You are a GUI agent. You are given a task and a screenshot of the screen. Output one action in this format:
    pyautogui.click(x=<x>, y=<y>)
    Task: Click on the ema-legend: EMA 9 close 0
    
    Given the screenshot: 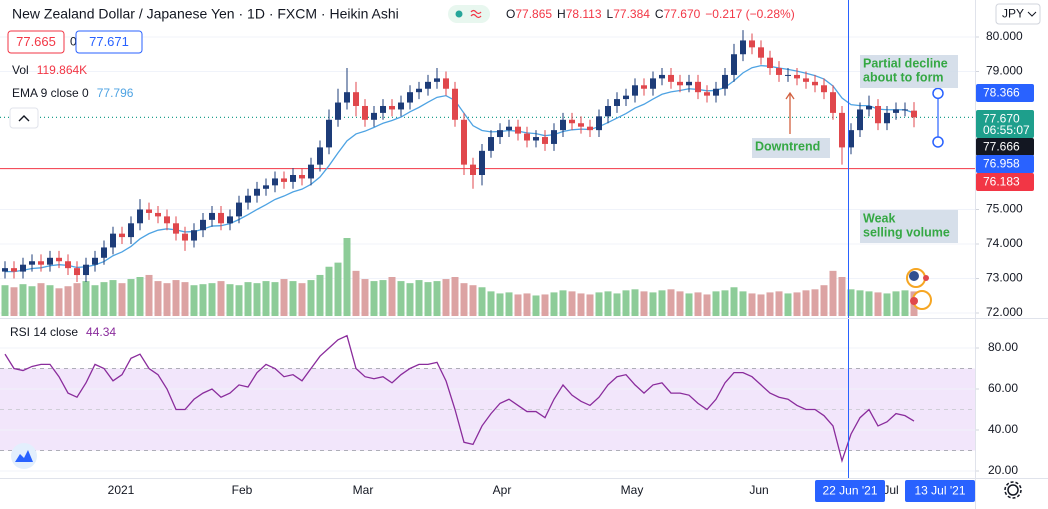 What is the action you would take?
    pyautogui.click(x=50, y=93)
    